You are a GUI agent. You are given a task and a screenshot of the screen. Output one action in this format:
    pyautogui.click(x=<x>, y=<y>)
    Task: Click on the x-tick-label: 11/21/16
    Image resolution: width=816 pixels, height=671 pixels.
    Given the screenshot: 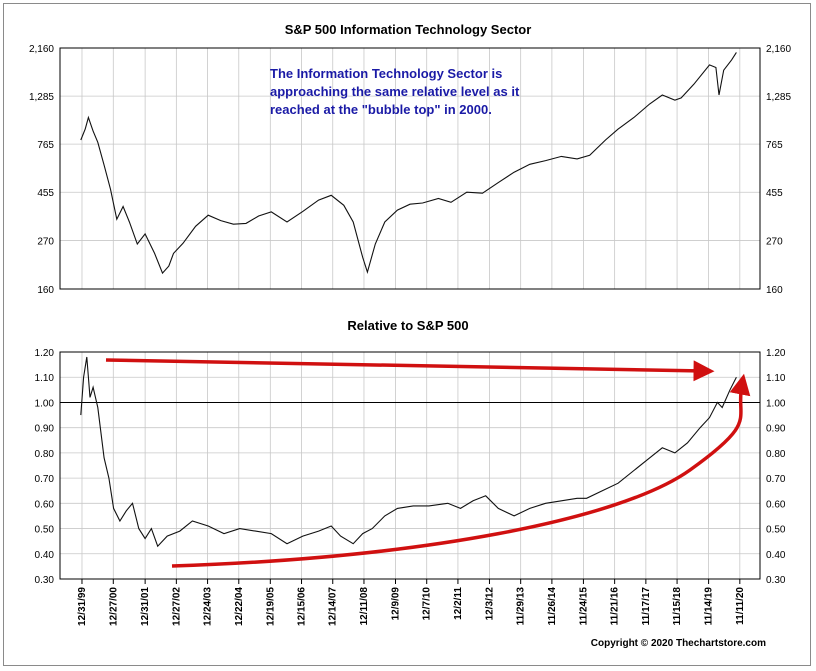 What is the action you would take?
    pyautogui.click(x=615, y=606)
    